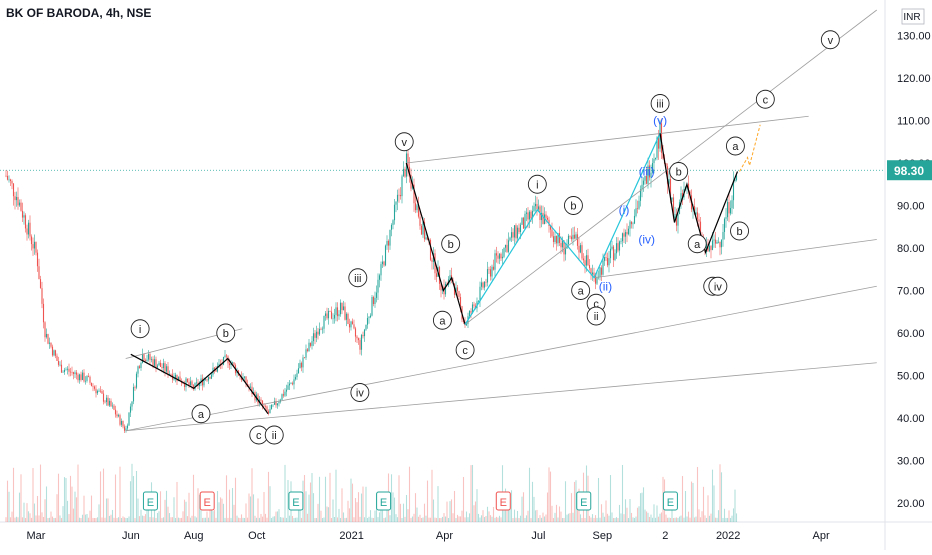 The height and width of the screenshot is (555, 932). What do you see at coordinates (913, 16) in the screenshot?
I see `currency-box` at bounding box center [913, 16].